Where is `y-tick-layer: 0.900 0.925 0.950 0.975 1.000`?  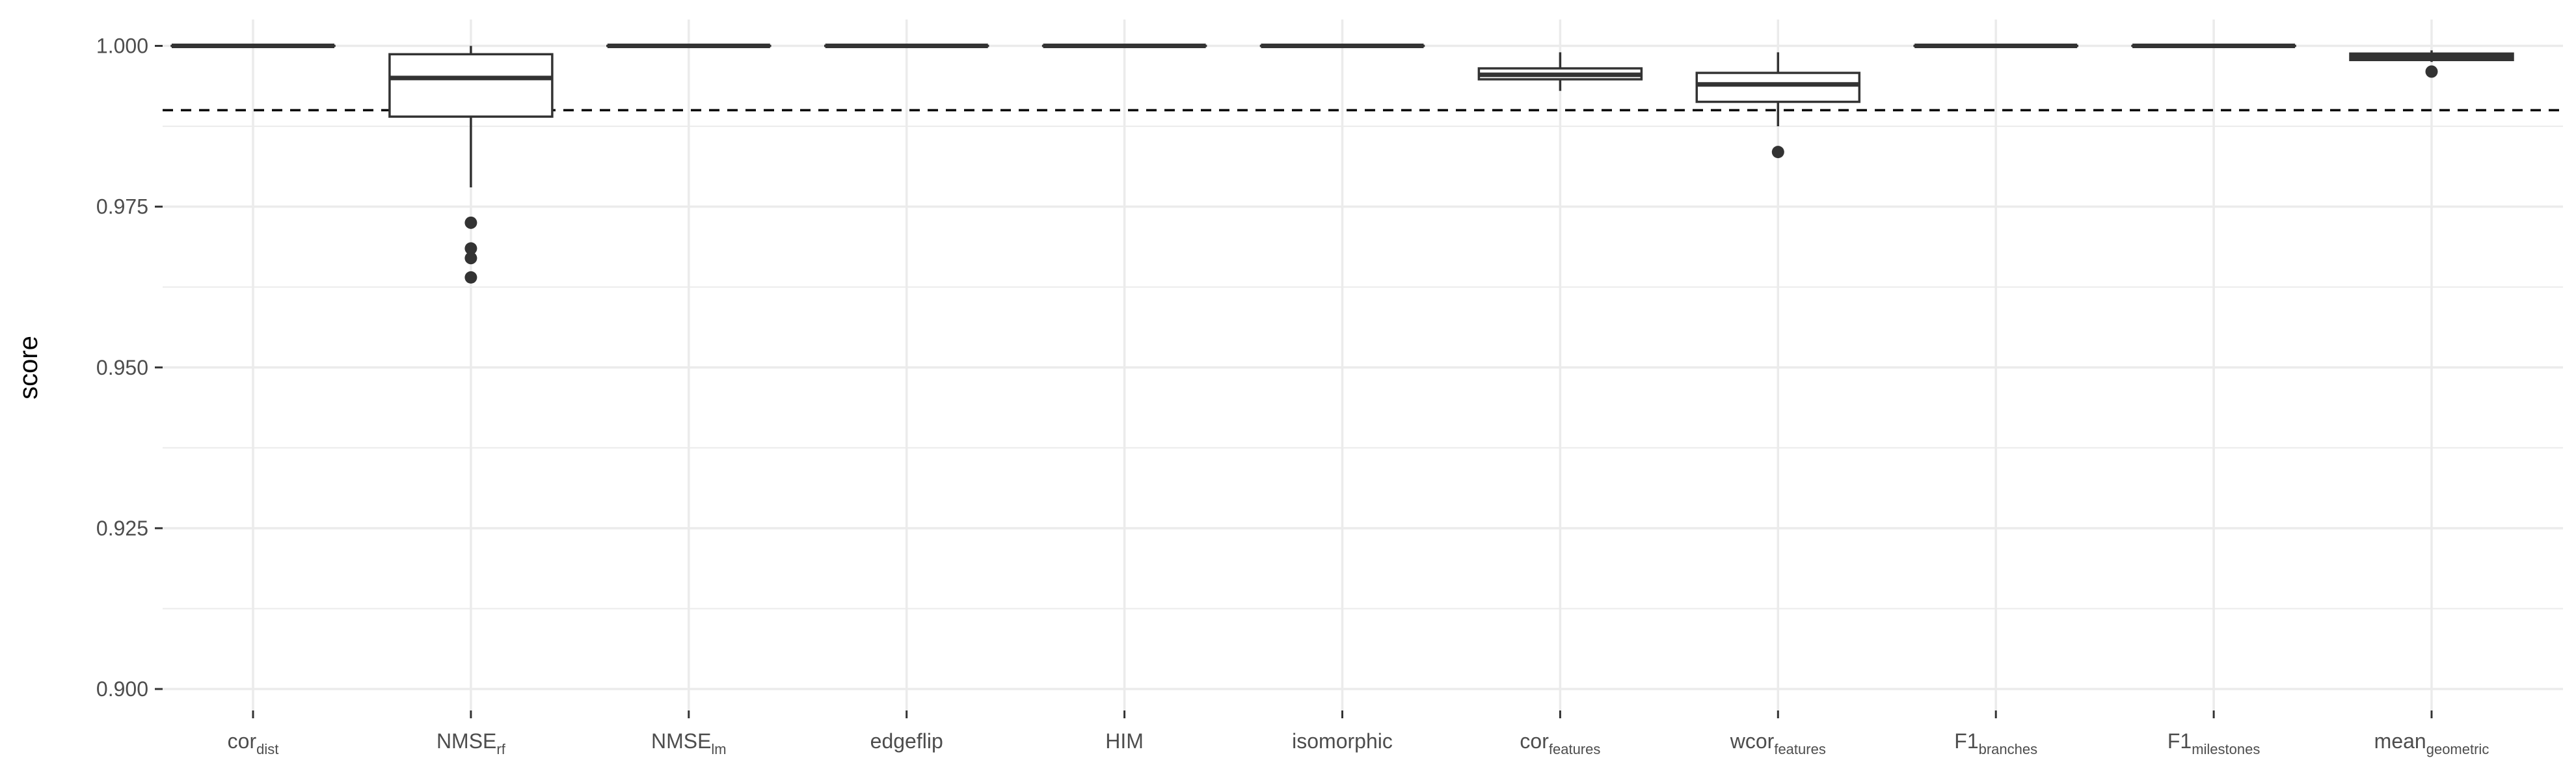
y-tick-layer: 0.900 0.925 0.950 0.975 1.000 is located at coordinates (129, 367).